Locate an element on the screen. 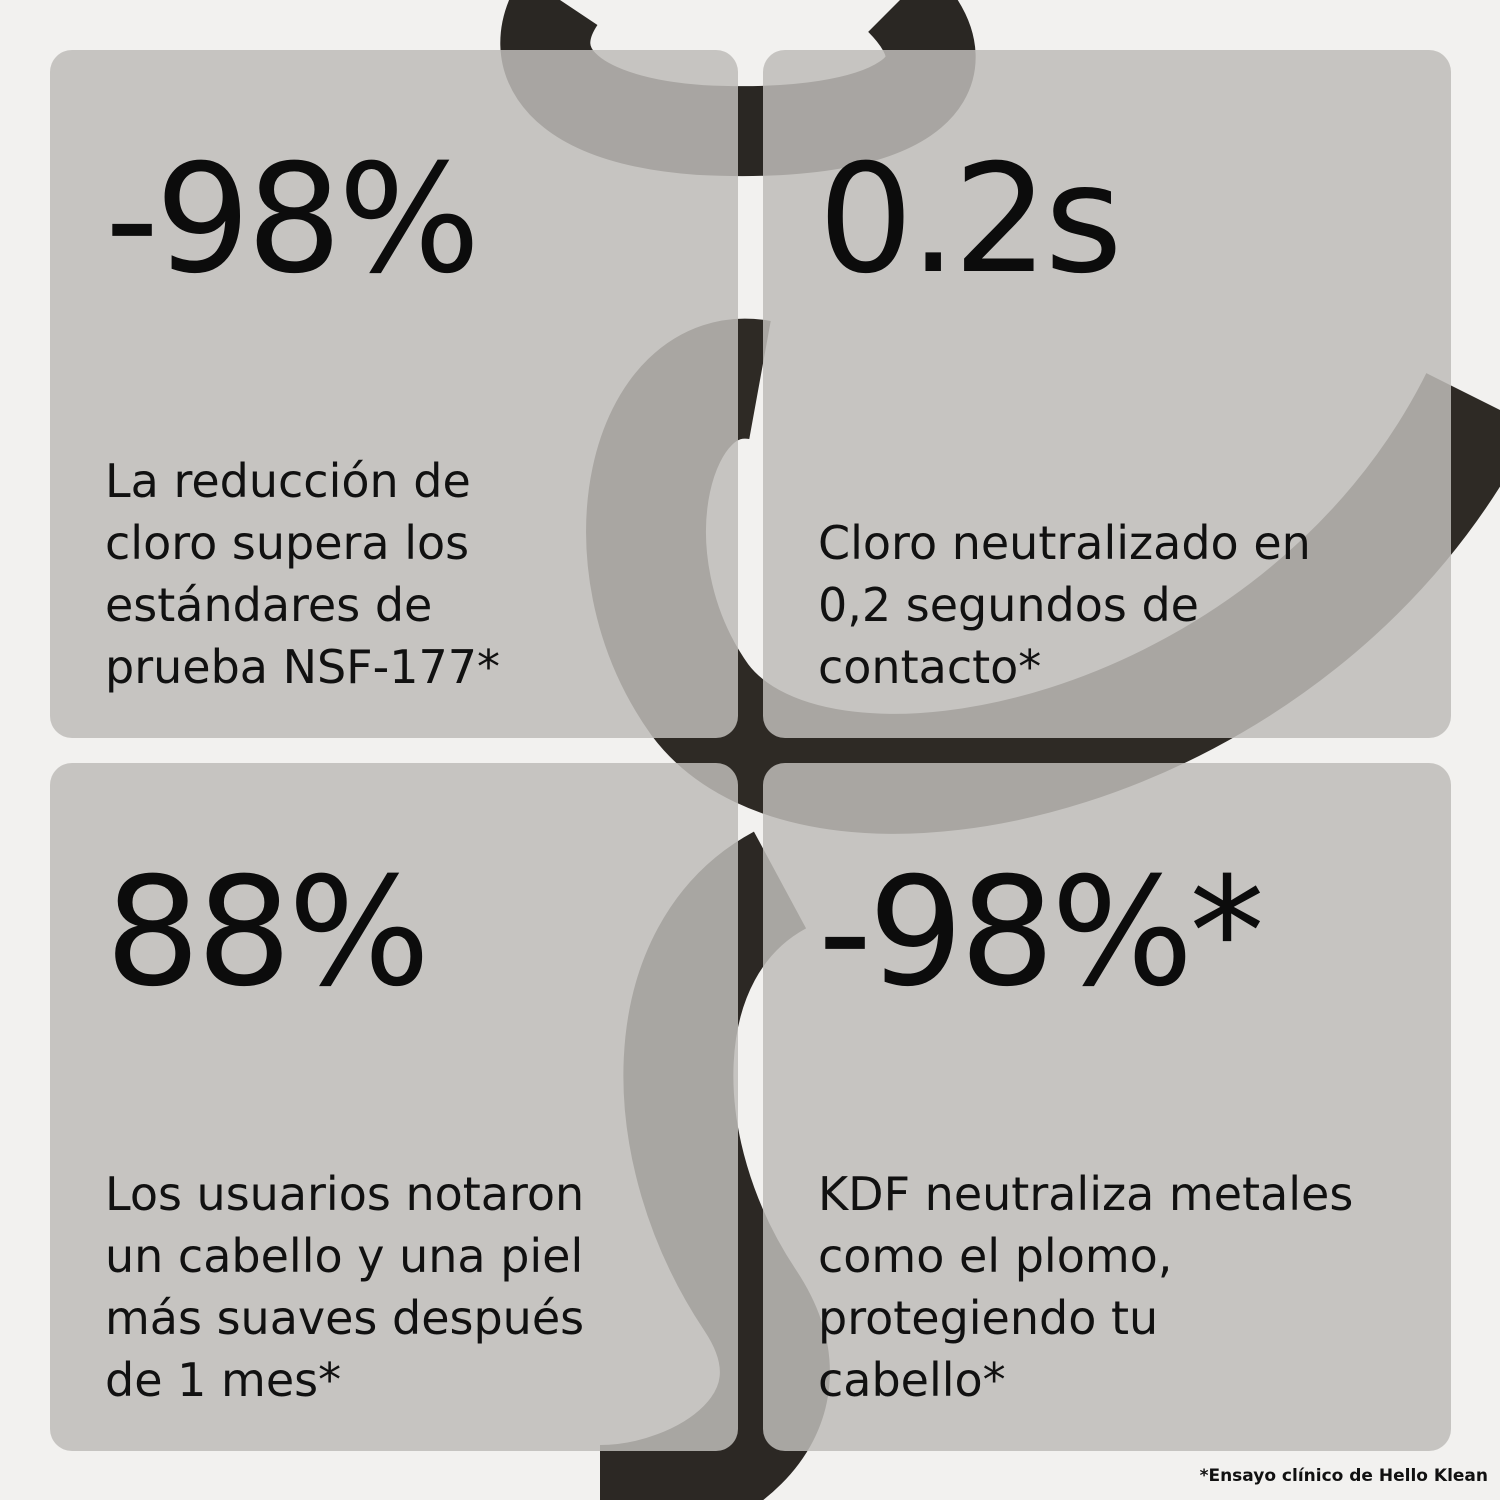 This screenshot has height=1500, width=1500. description-line: contacto* is located at coordinates (930, 667).